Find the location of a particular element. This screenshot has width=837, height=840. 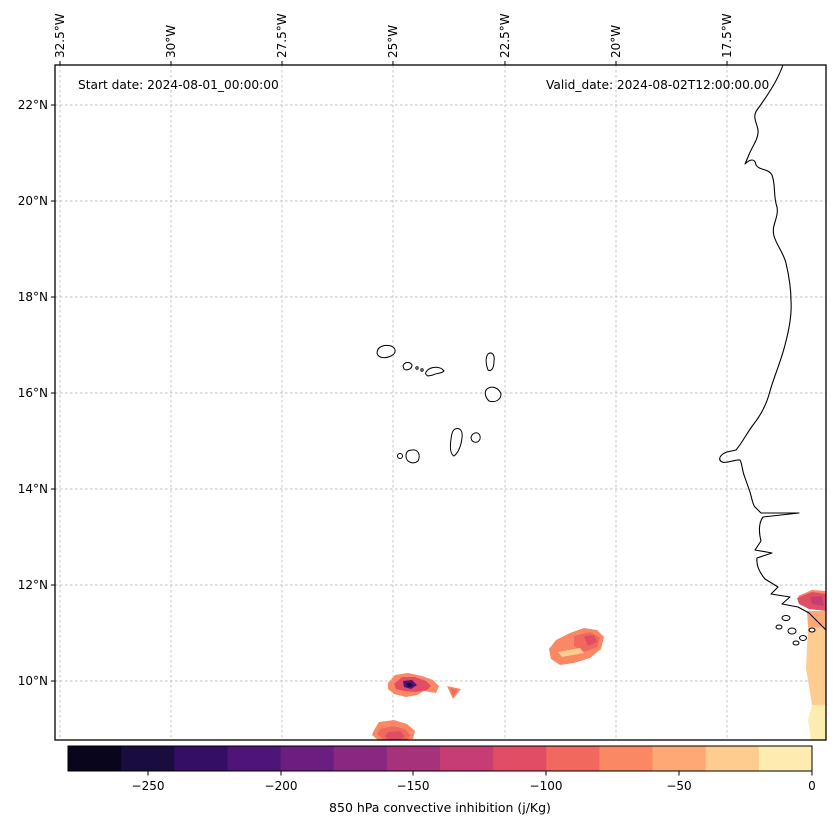

lon-tick-label: 32.5°W is located at coordinates (60, 35).